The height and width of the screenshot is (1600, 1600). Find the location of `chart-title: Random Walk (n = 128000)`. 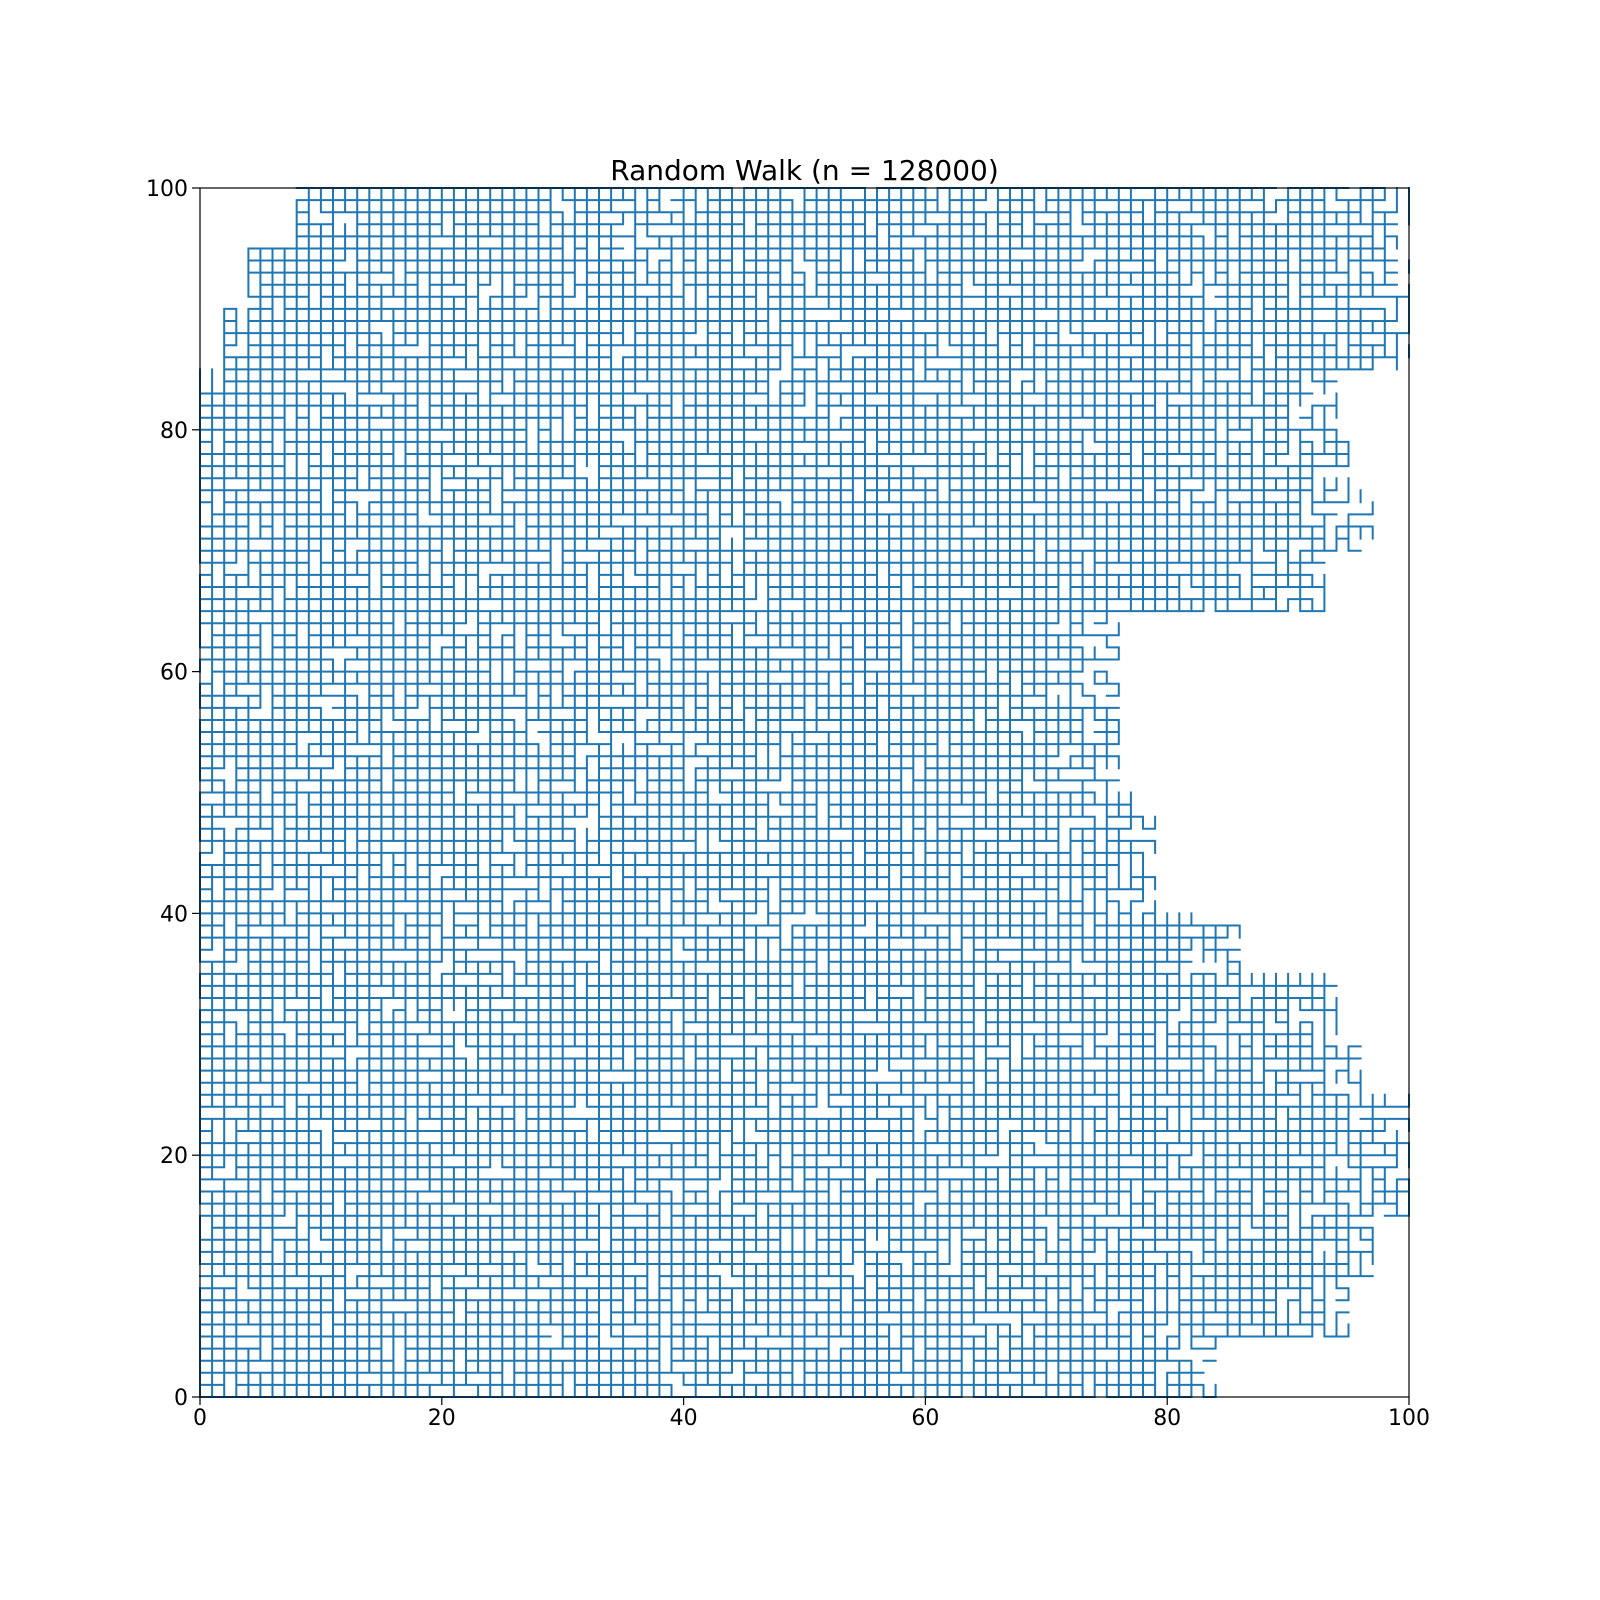

chart-title: Random Walk (n = 128000) is located at coordinates (804, 170).